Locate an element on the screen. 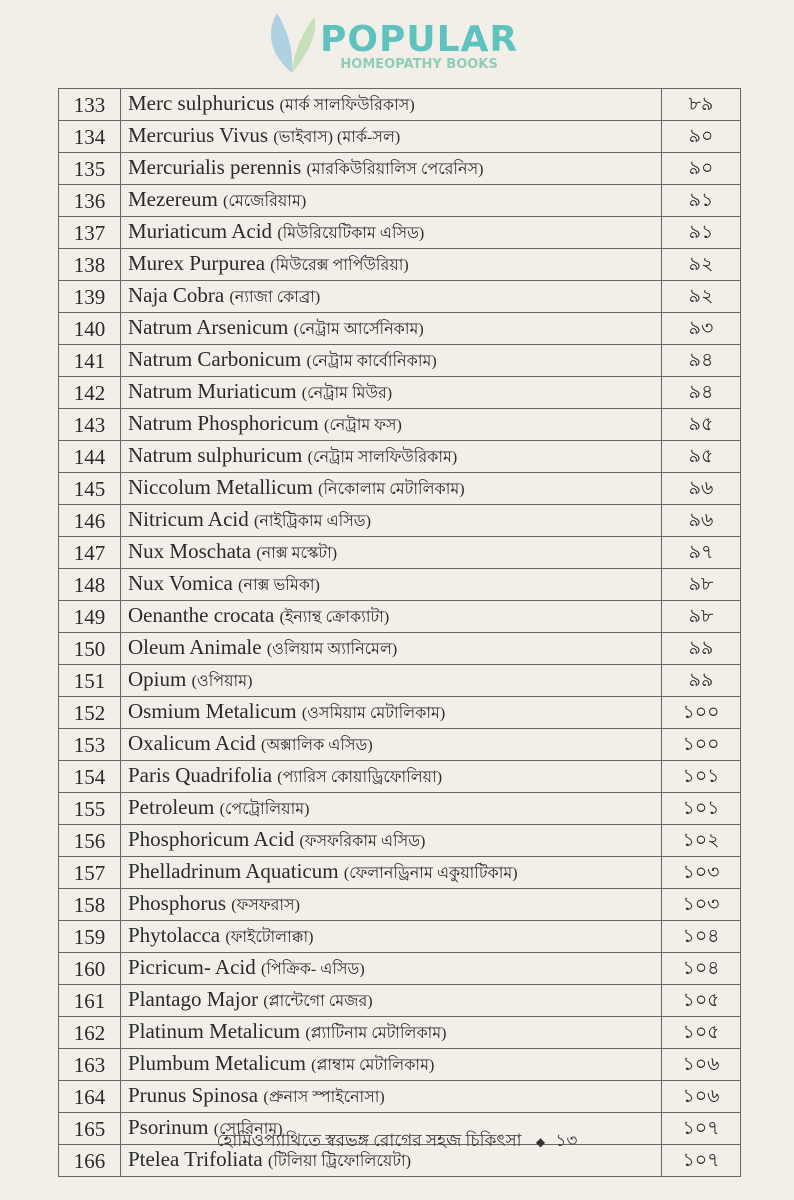  remedy-name: Nux Moschata (নাক্স মস্কেটা) is located at coordinates (391, 552).